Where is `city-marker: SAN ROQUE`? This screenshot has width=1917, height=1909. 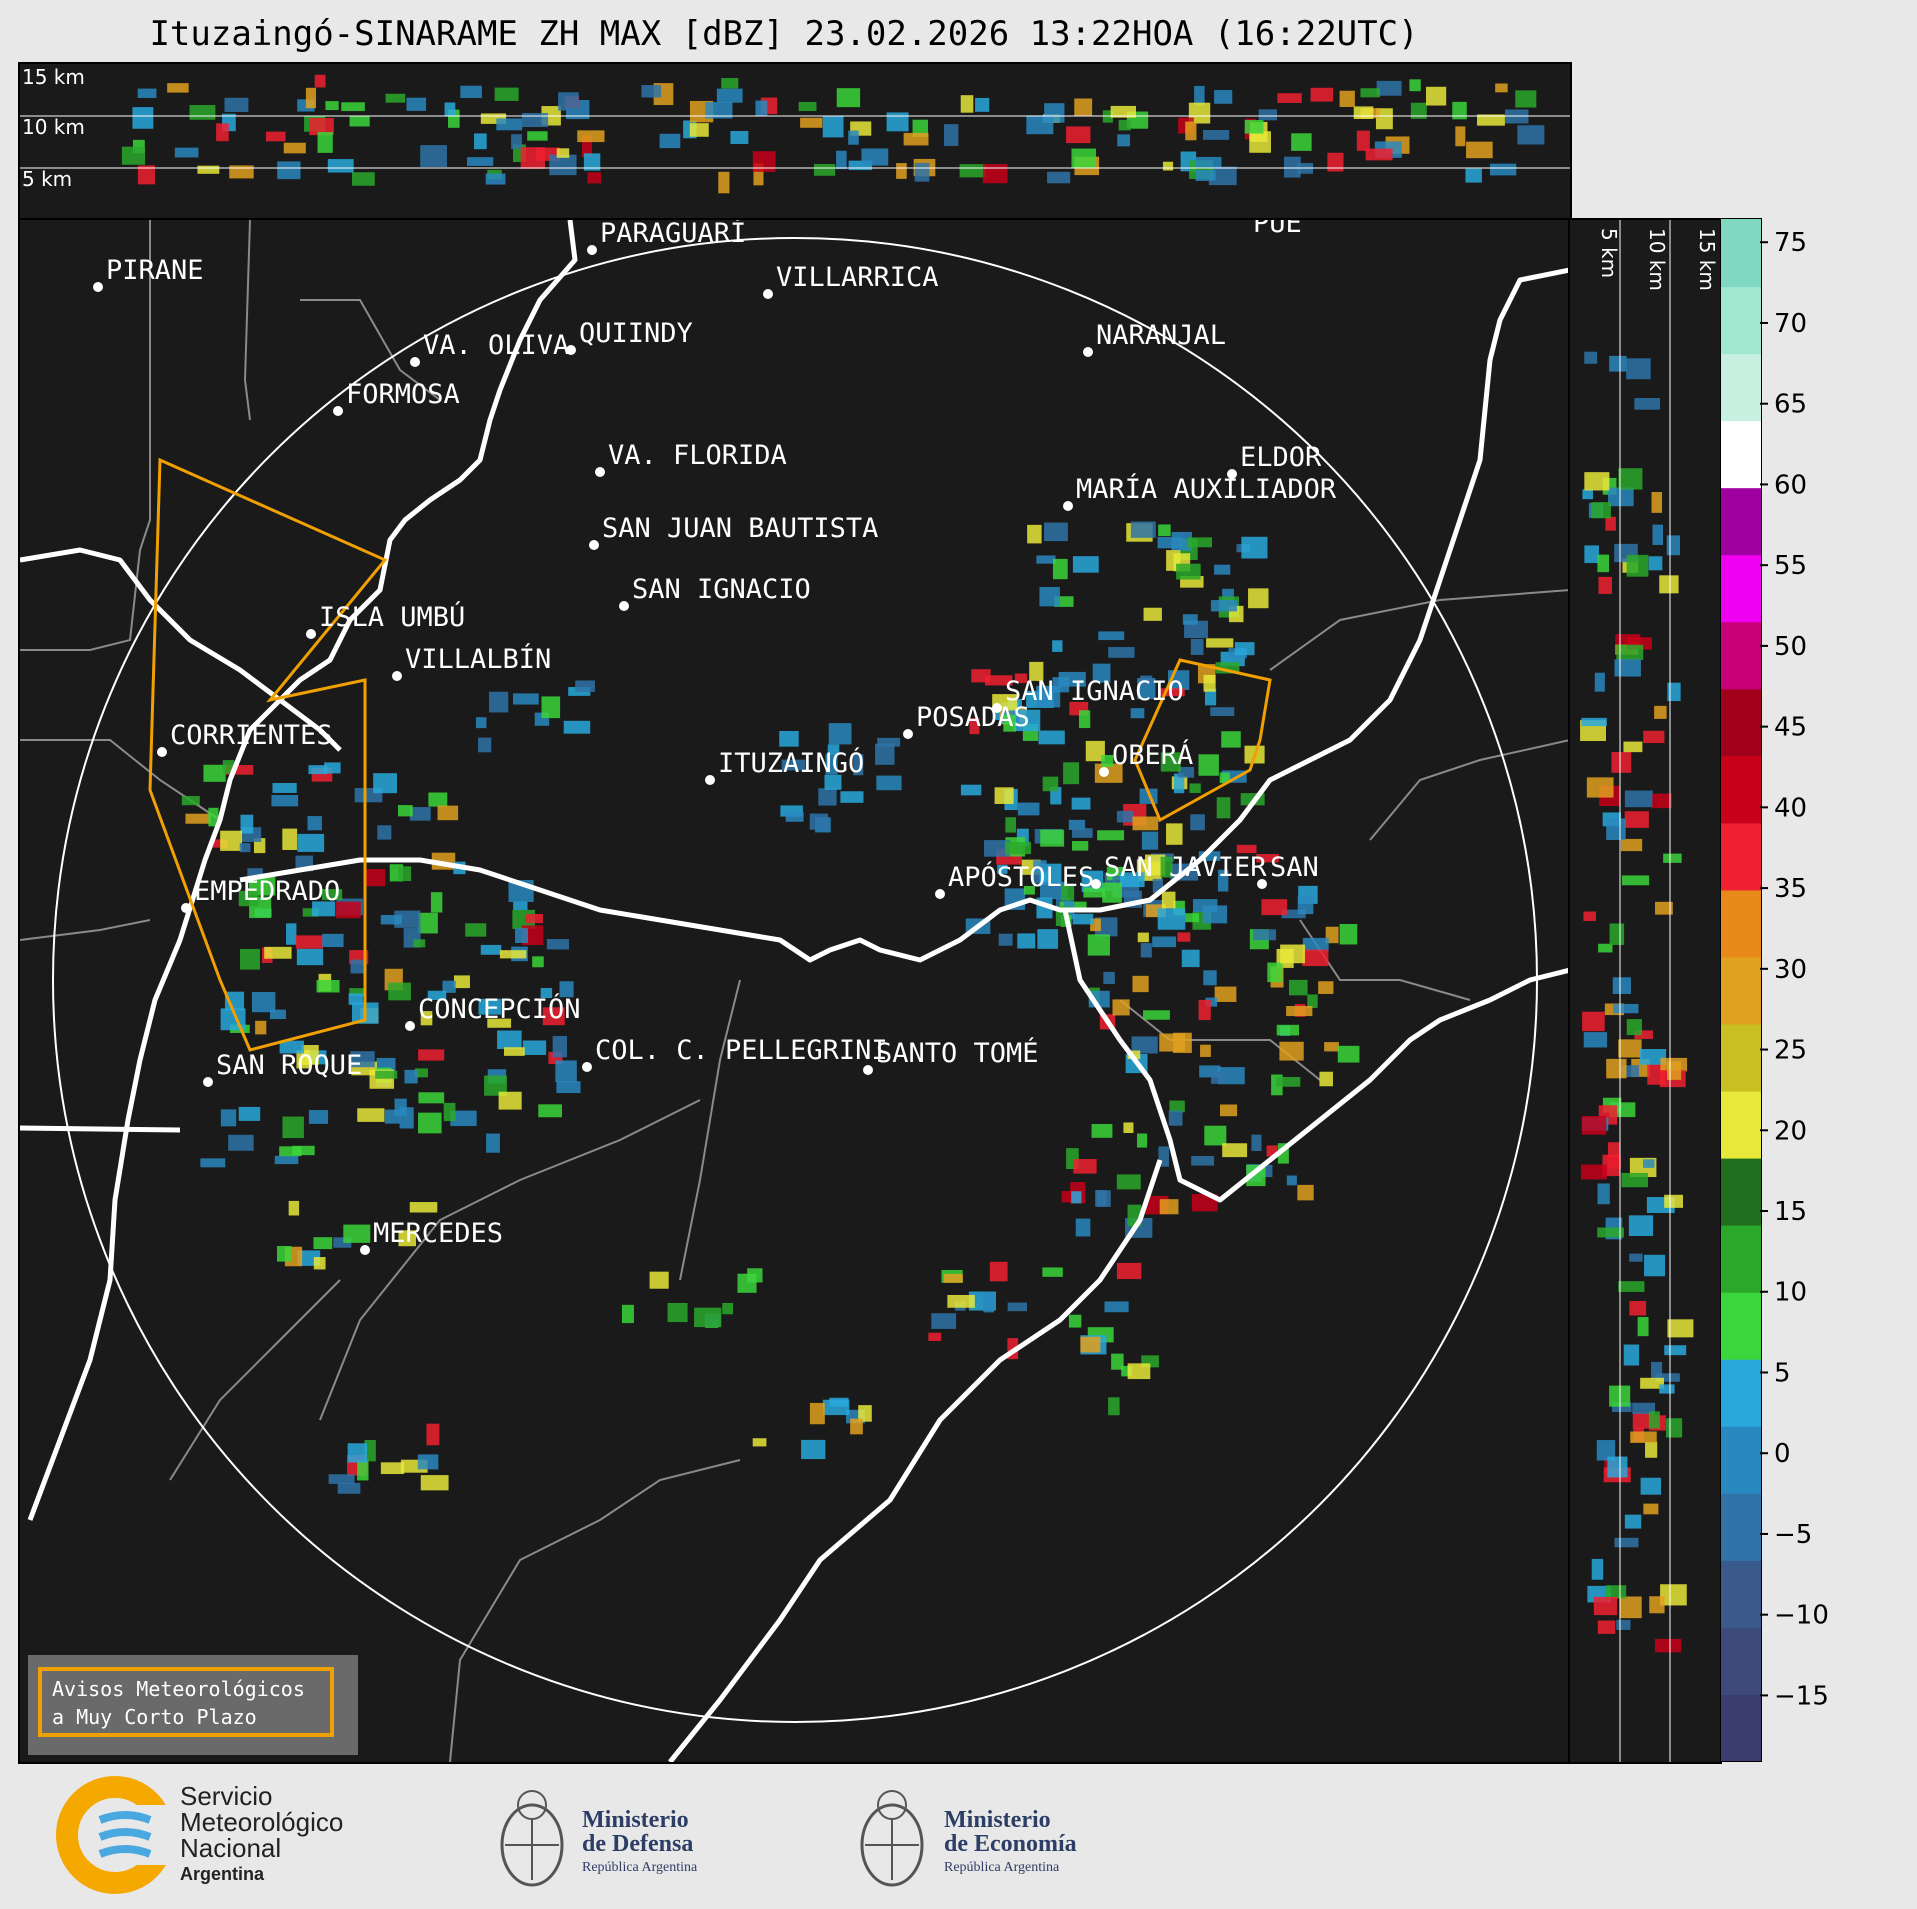 city-marker: SAN ROQUE is located at coordinates (282, 1068).